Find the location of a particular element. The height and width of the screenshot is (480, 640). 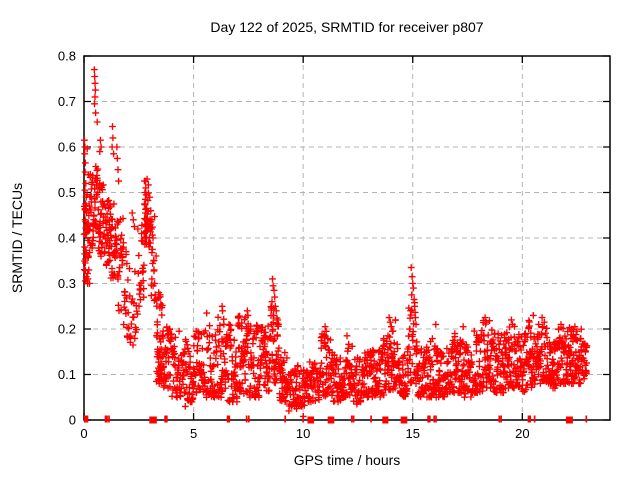

y-tick-label: 0.5 is located at coordinates (67, 192).